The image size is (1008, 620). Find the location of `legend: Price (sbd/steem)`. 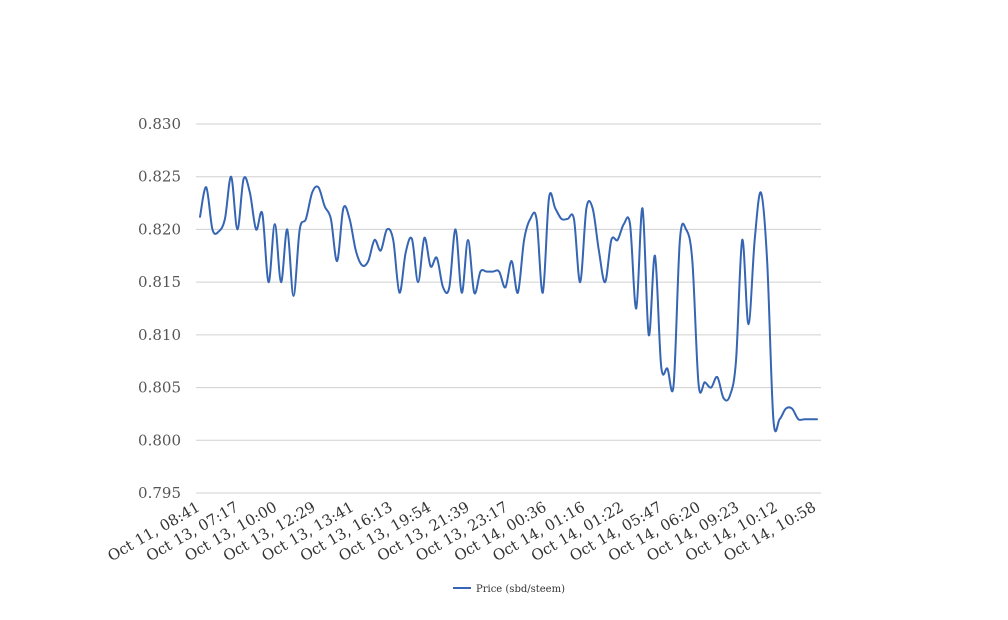

legend: Price (sbd/steem) is located at coordinates (509, 589).